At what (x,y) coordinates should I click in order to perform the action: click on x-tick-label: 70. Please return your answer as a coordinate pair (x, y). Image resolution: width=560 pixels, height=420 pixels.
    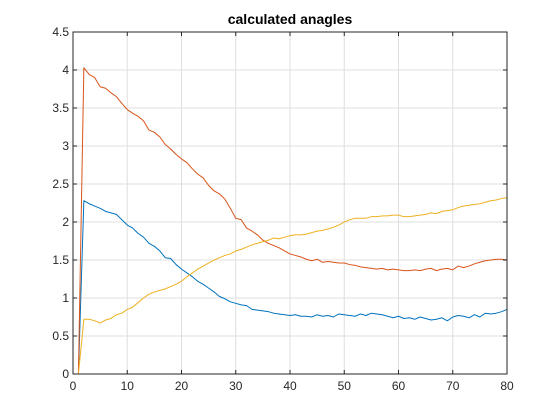
    Looking at the image, I should click on (453, 386).